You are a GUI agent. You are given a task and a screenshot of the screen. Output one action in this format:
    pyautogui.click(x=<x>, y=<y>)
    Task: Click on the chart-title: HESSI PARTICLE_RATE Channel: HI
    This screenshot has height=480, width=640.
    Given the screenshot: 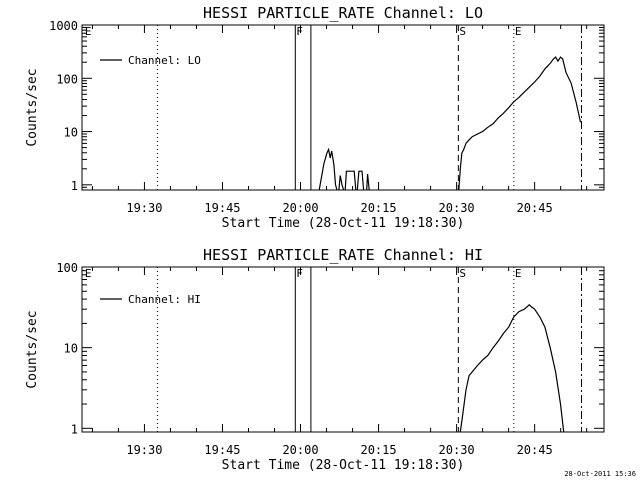 What is the action you would take?
    pyautogui.click(x=343, y=255)
    